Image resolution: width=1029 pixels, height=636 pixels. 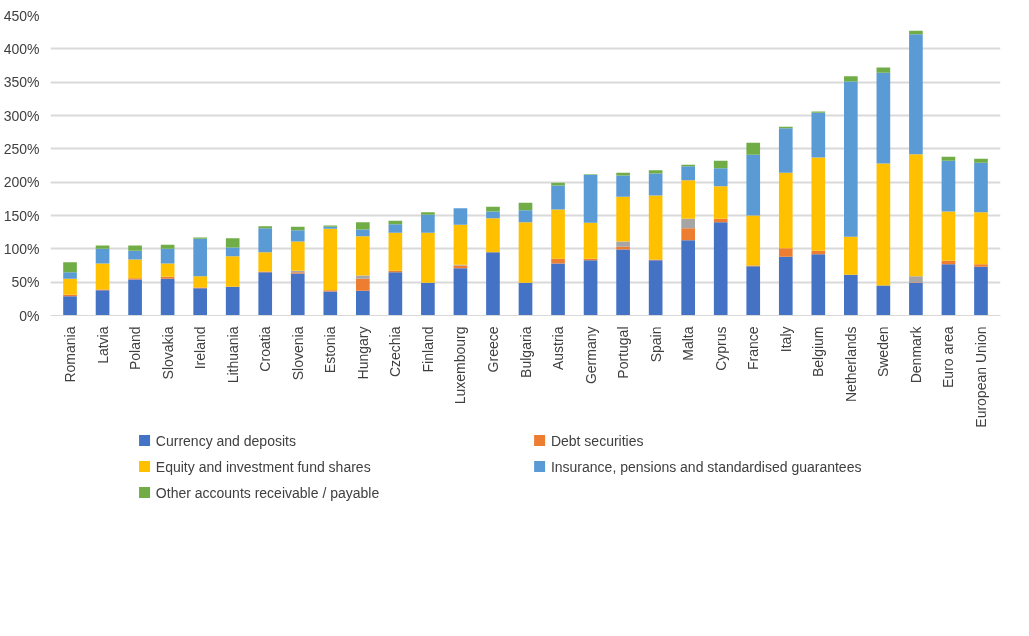 I want to click on legend-label: Equity and investment fund shares, so click(x=263, y=466).